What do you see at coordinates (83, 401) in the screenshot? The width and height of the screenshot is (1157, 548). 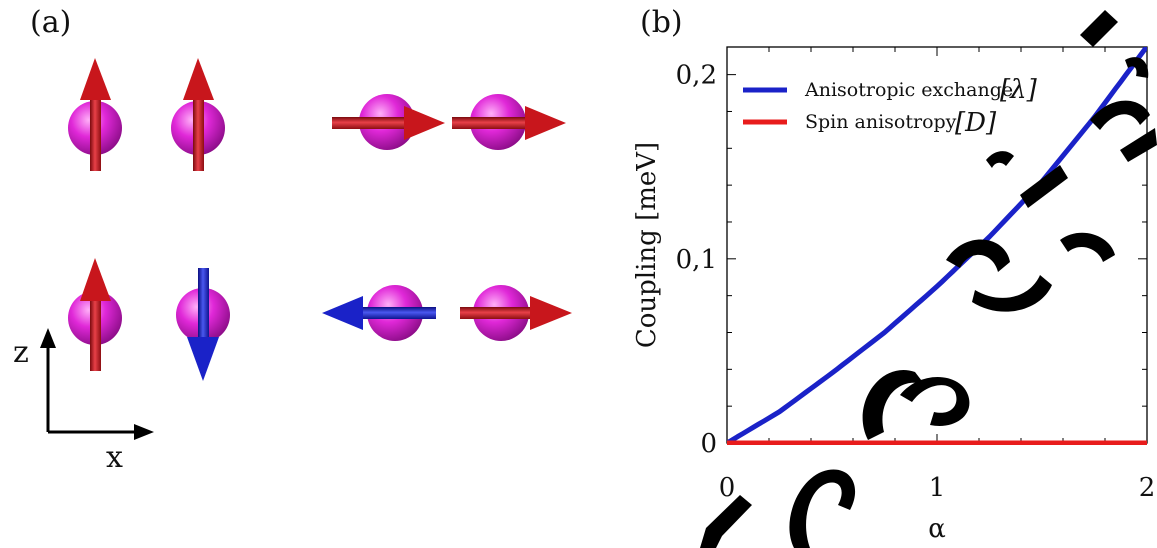 I see `coordinate-axes: z x` at bounding box center [83, 401].